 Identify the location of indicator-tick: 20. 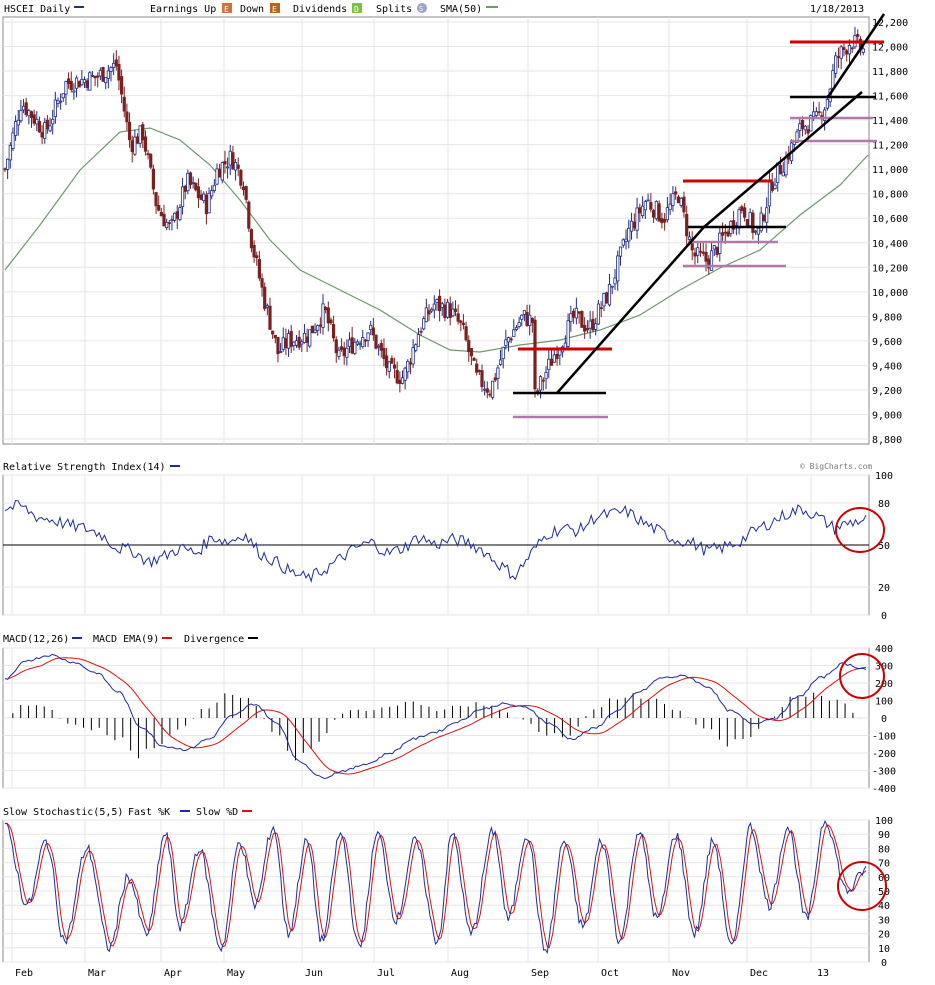
(884, 588).